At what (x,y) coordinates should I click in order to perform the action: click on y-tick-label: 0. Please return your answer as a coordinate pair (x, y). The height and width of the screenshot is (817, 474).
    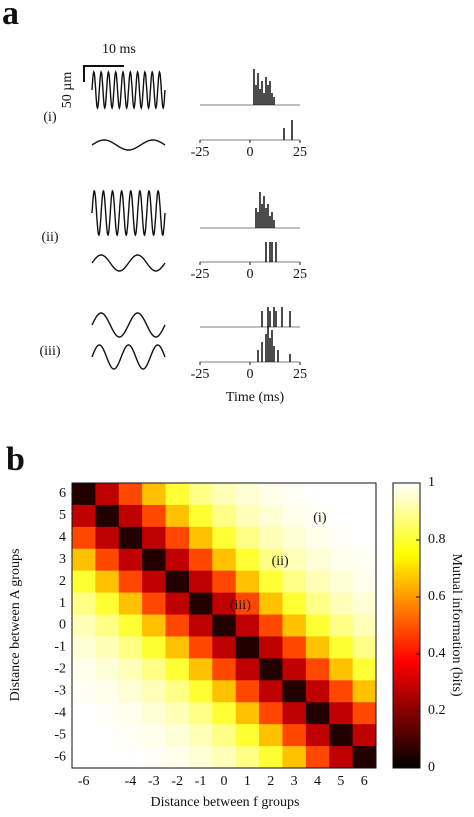
    Looking at the image, I should click on (62, 625).